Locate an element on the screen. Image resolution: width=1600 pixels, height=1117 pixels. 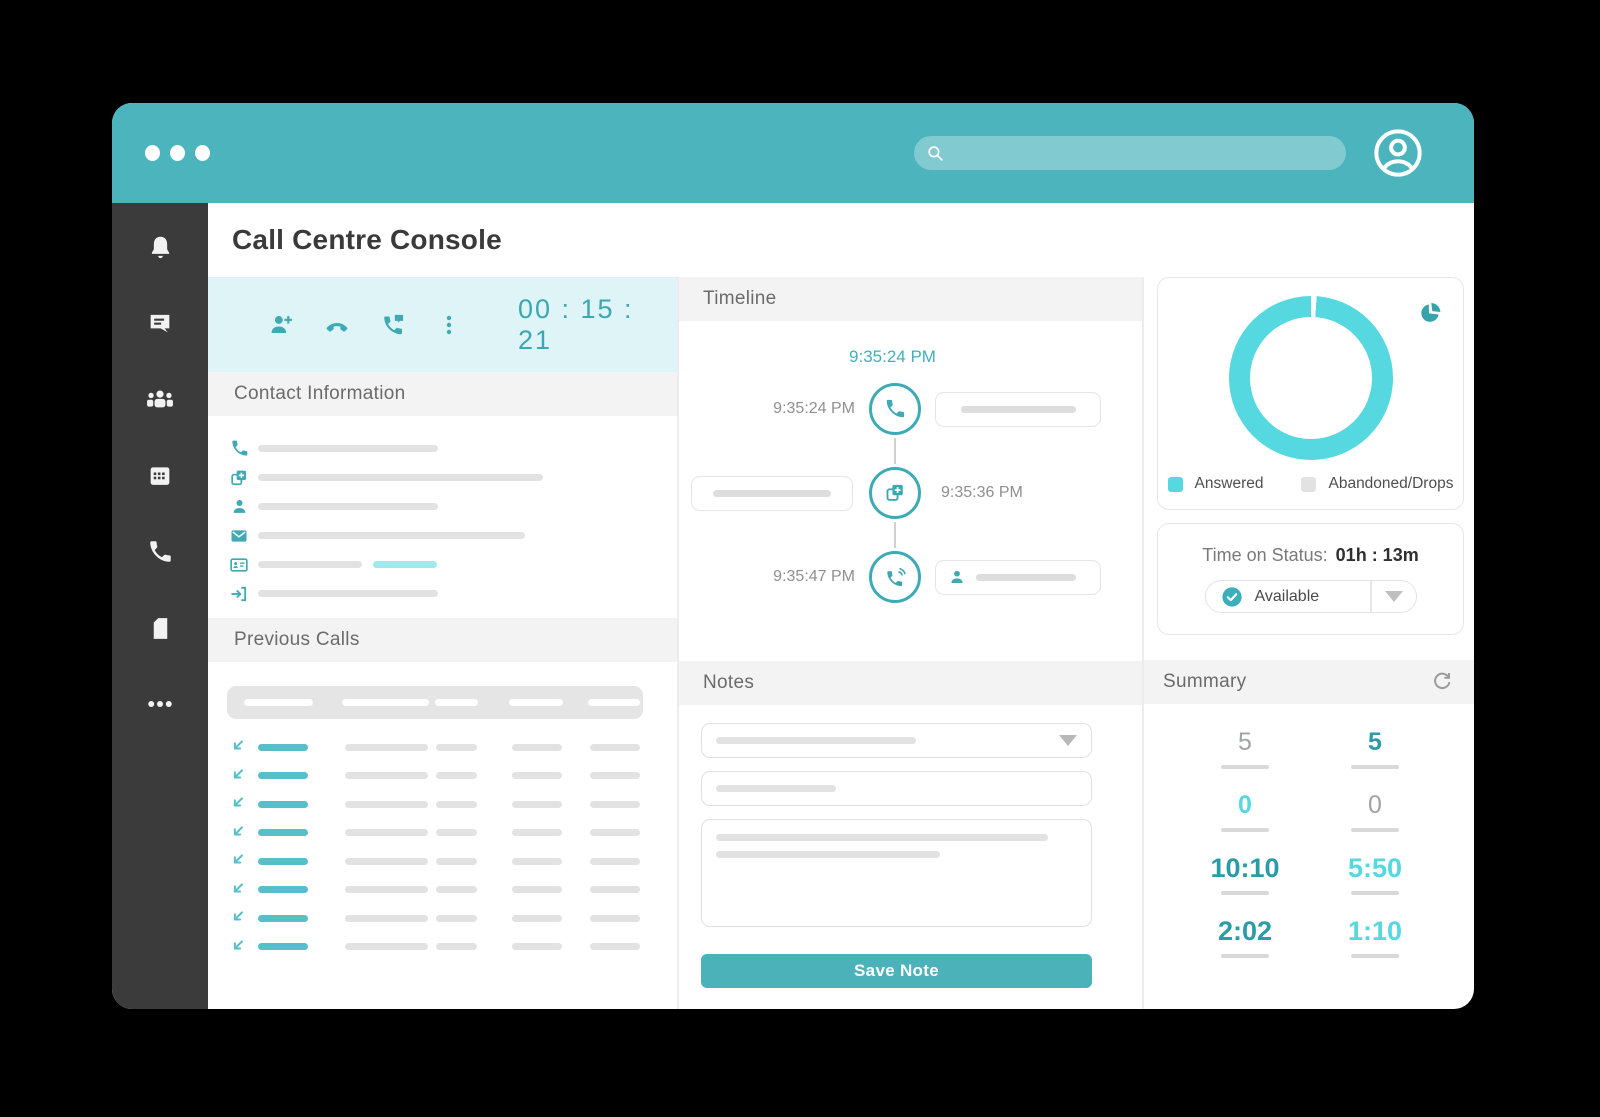
summary-stat: 0 is located at coordinates (1375, 822).